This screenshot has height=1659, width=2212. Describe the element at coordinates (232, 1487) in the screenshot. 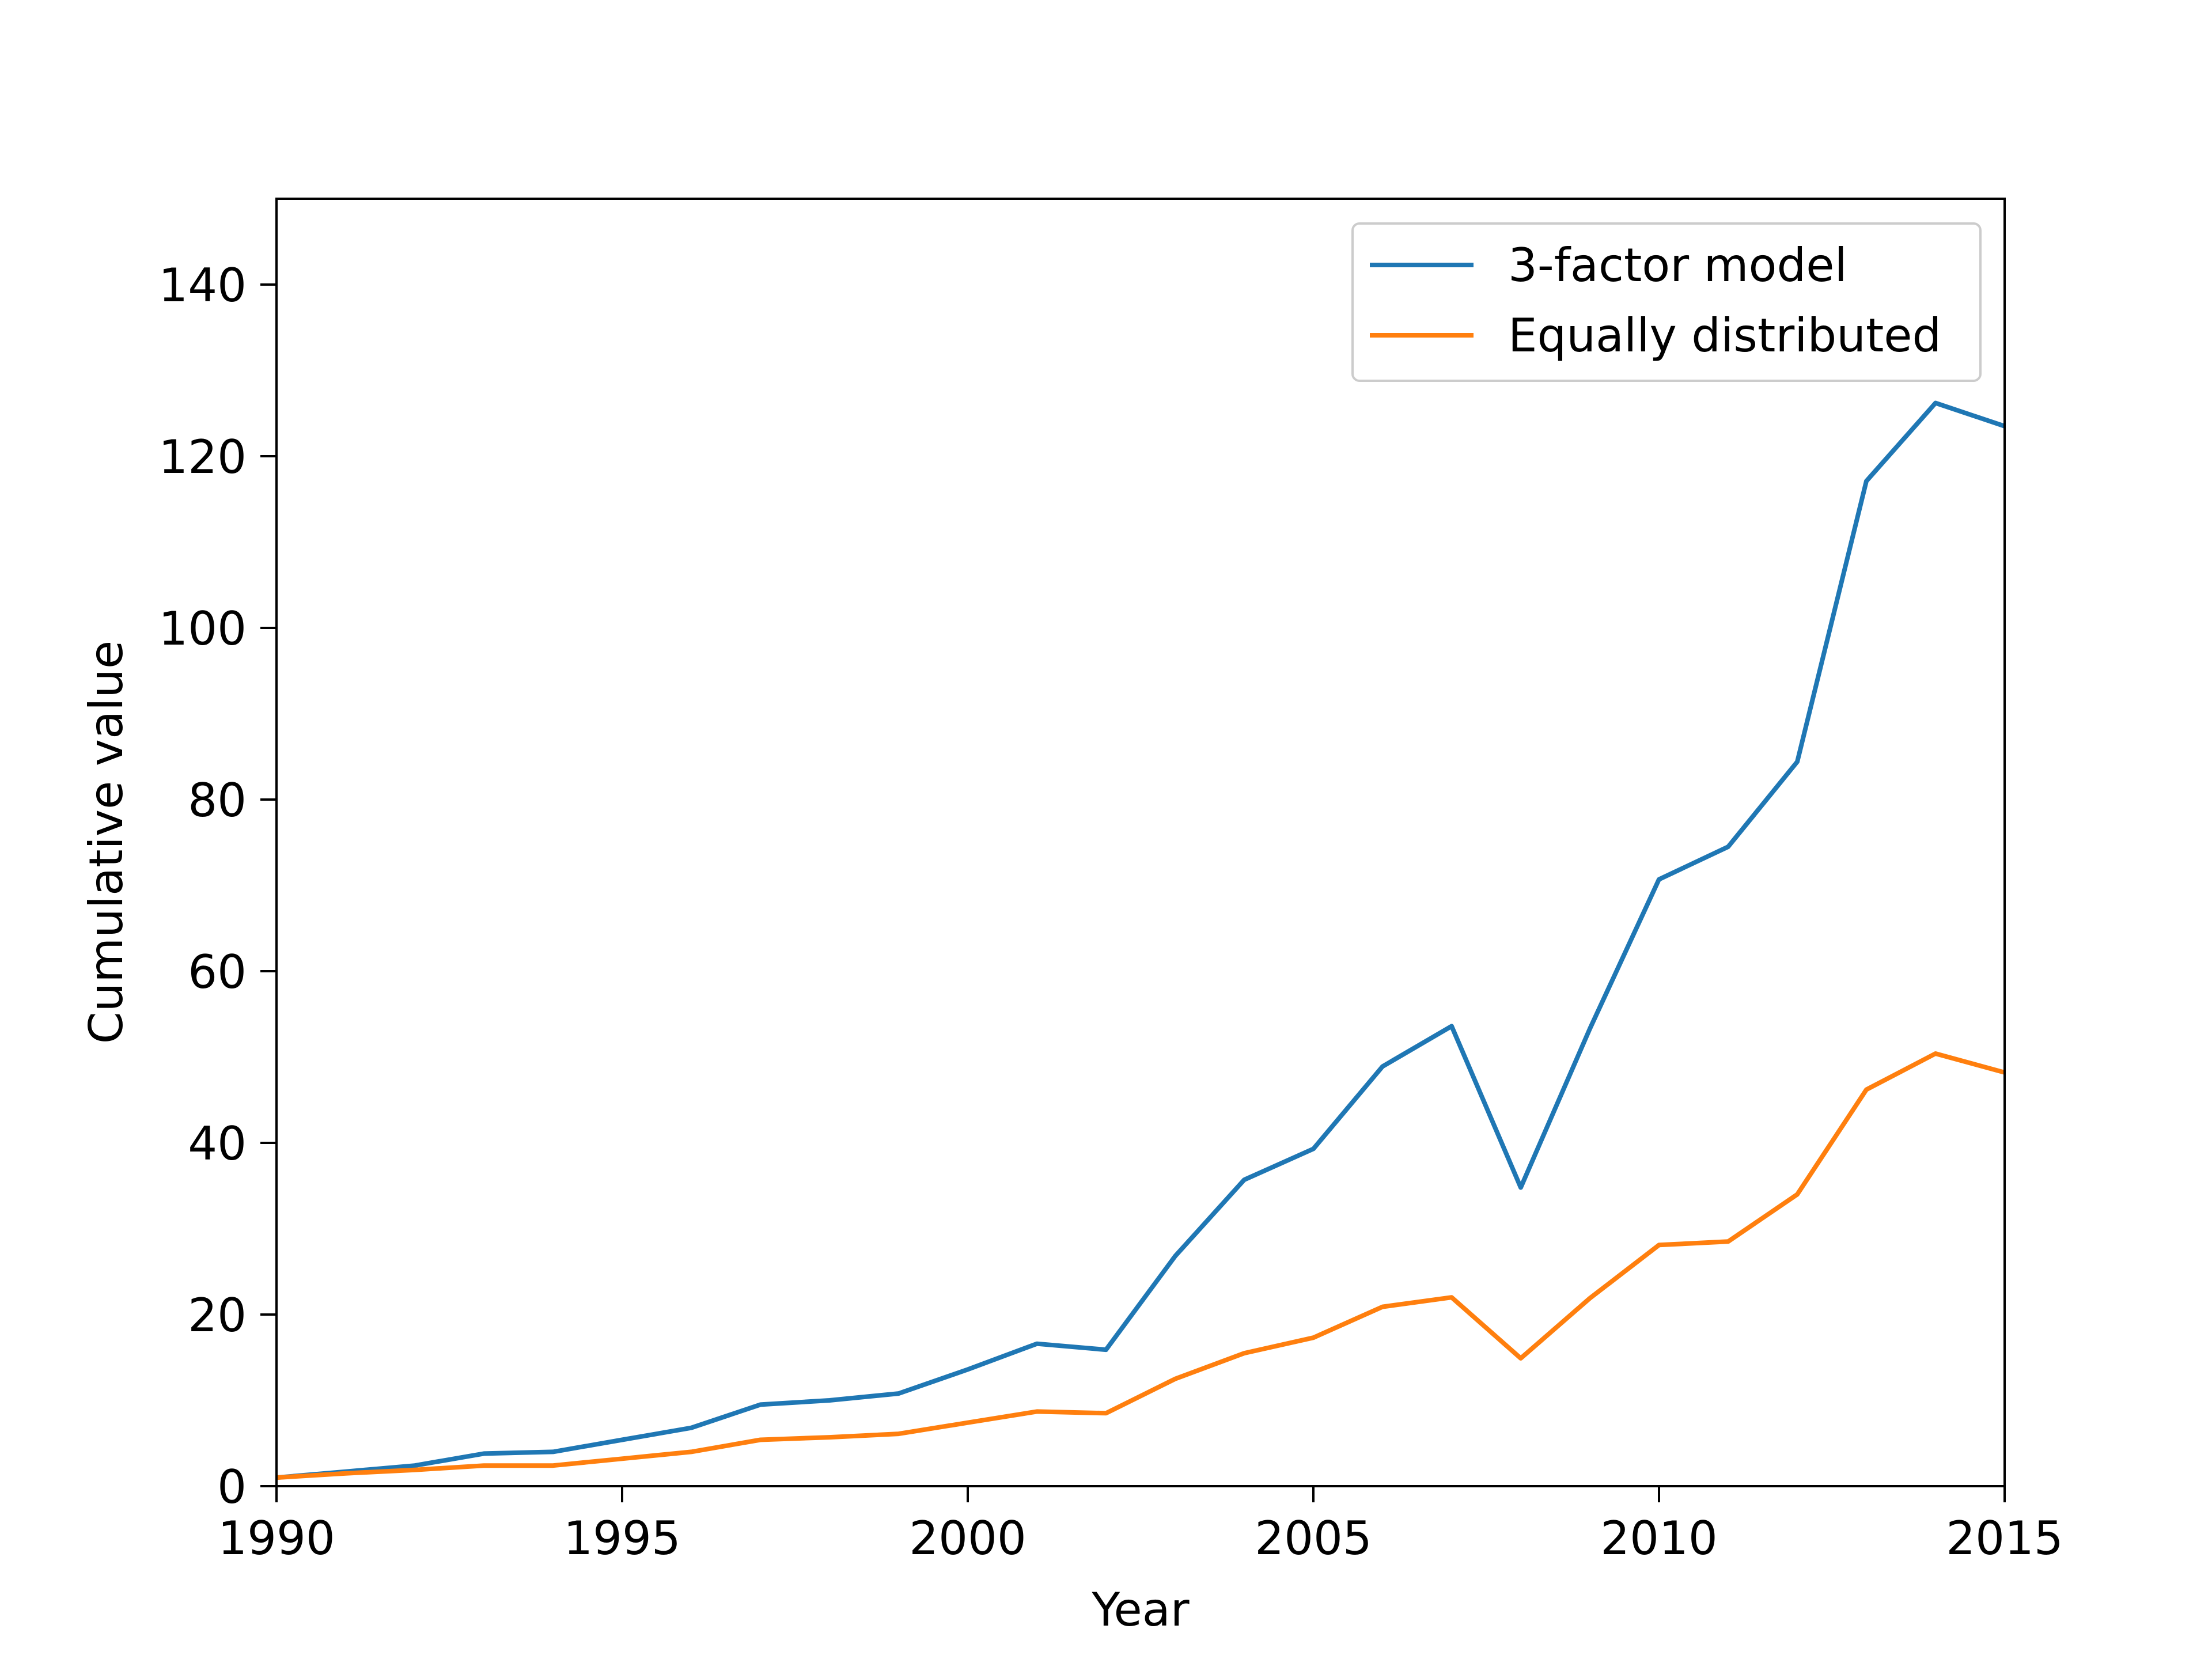

I see `y-tick-label: 0` at that location.